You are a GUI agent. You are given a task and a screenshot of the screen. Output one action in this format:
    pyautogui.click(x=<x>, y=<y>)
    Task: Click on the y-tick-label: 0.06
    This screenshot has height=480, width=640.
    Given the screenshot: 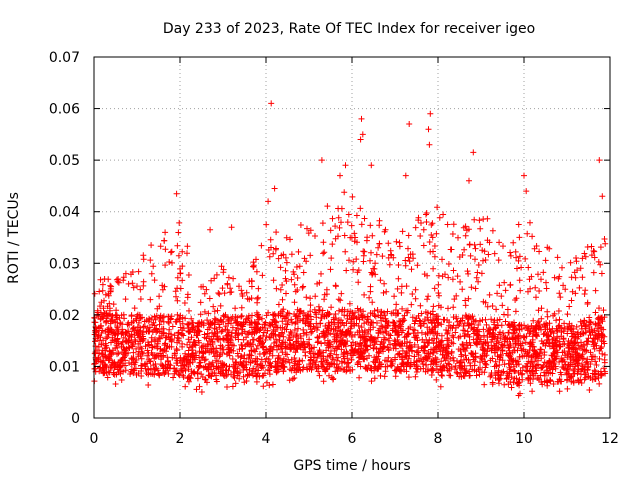 What is the action you would take?
    pyautogui.click(x=64, y=110)
    